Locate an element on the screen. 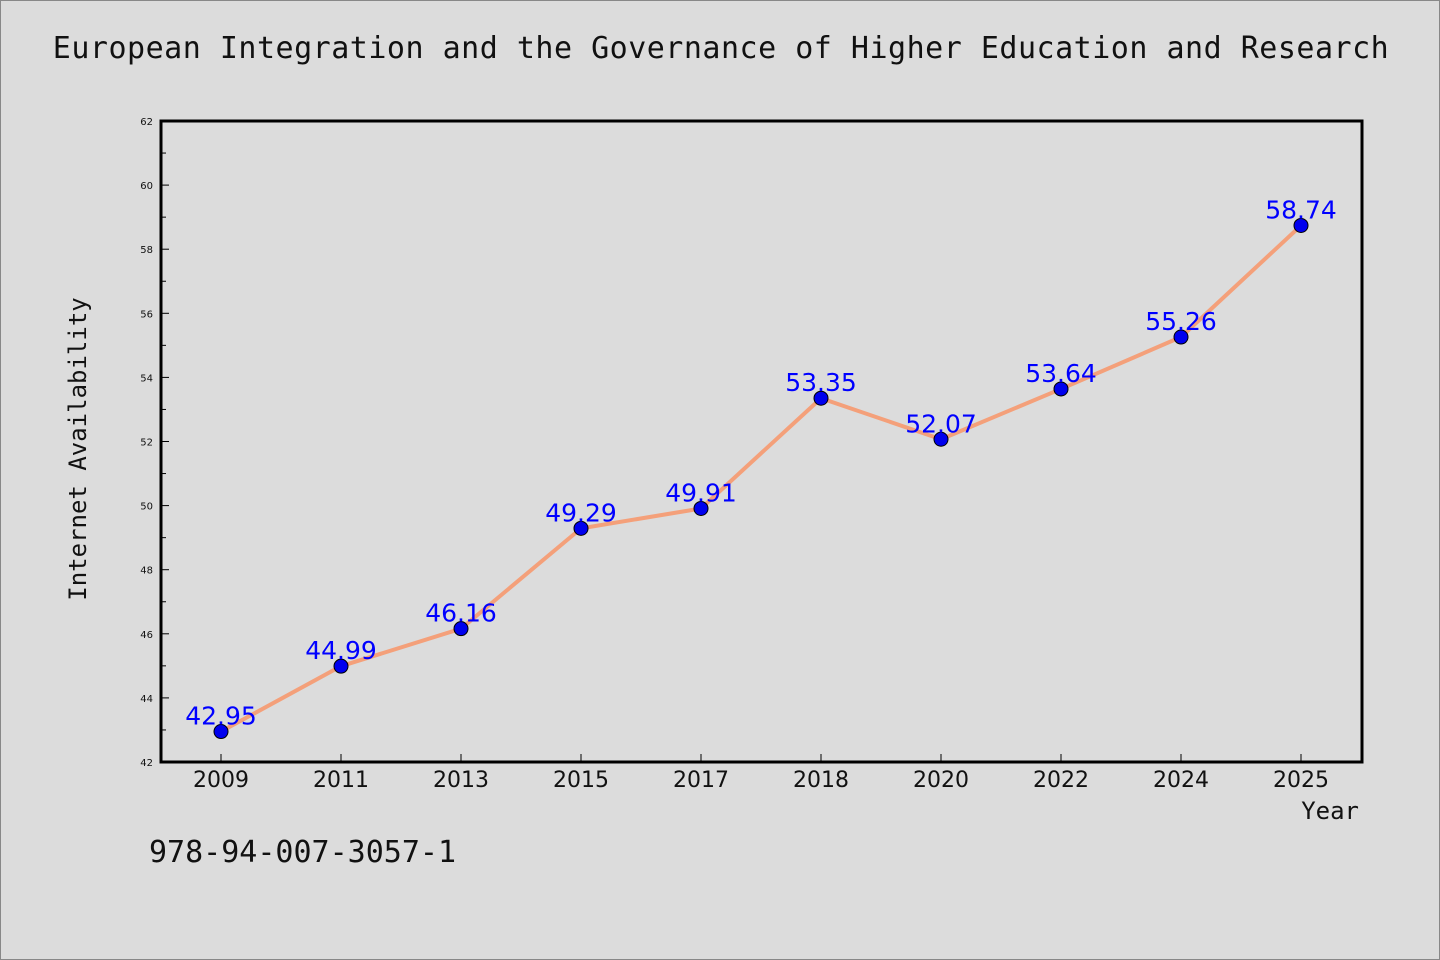 The width and height of the screenshot is (1440, 960). y-tick-label: 42 is located at coordinates (146, 763).